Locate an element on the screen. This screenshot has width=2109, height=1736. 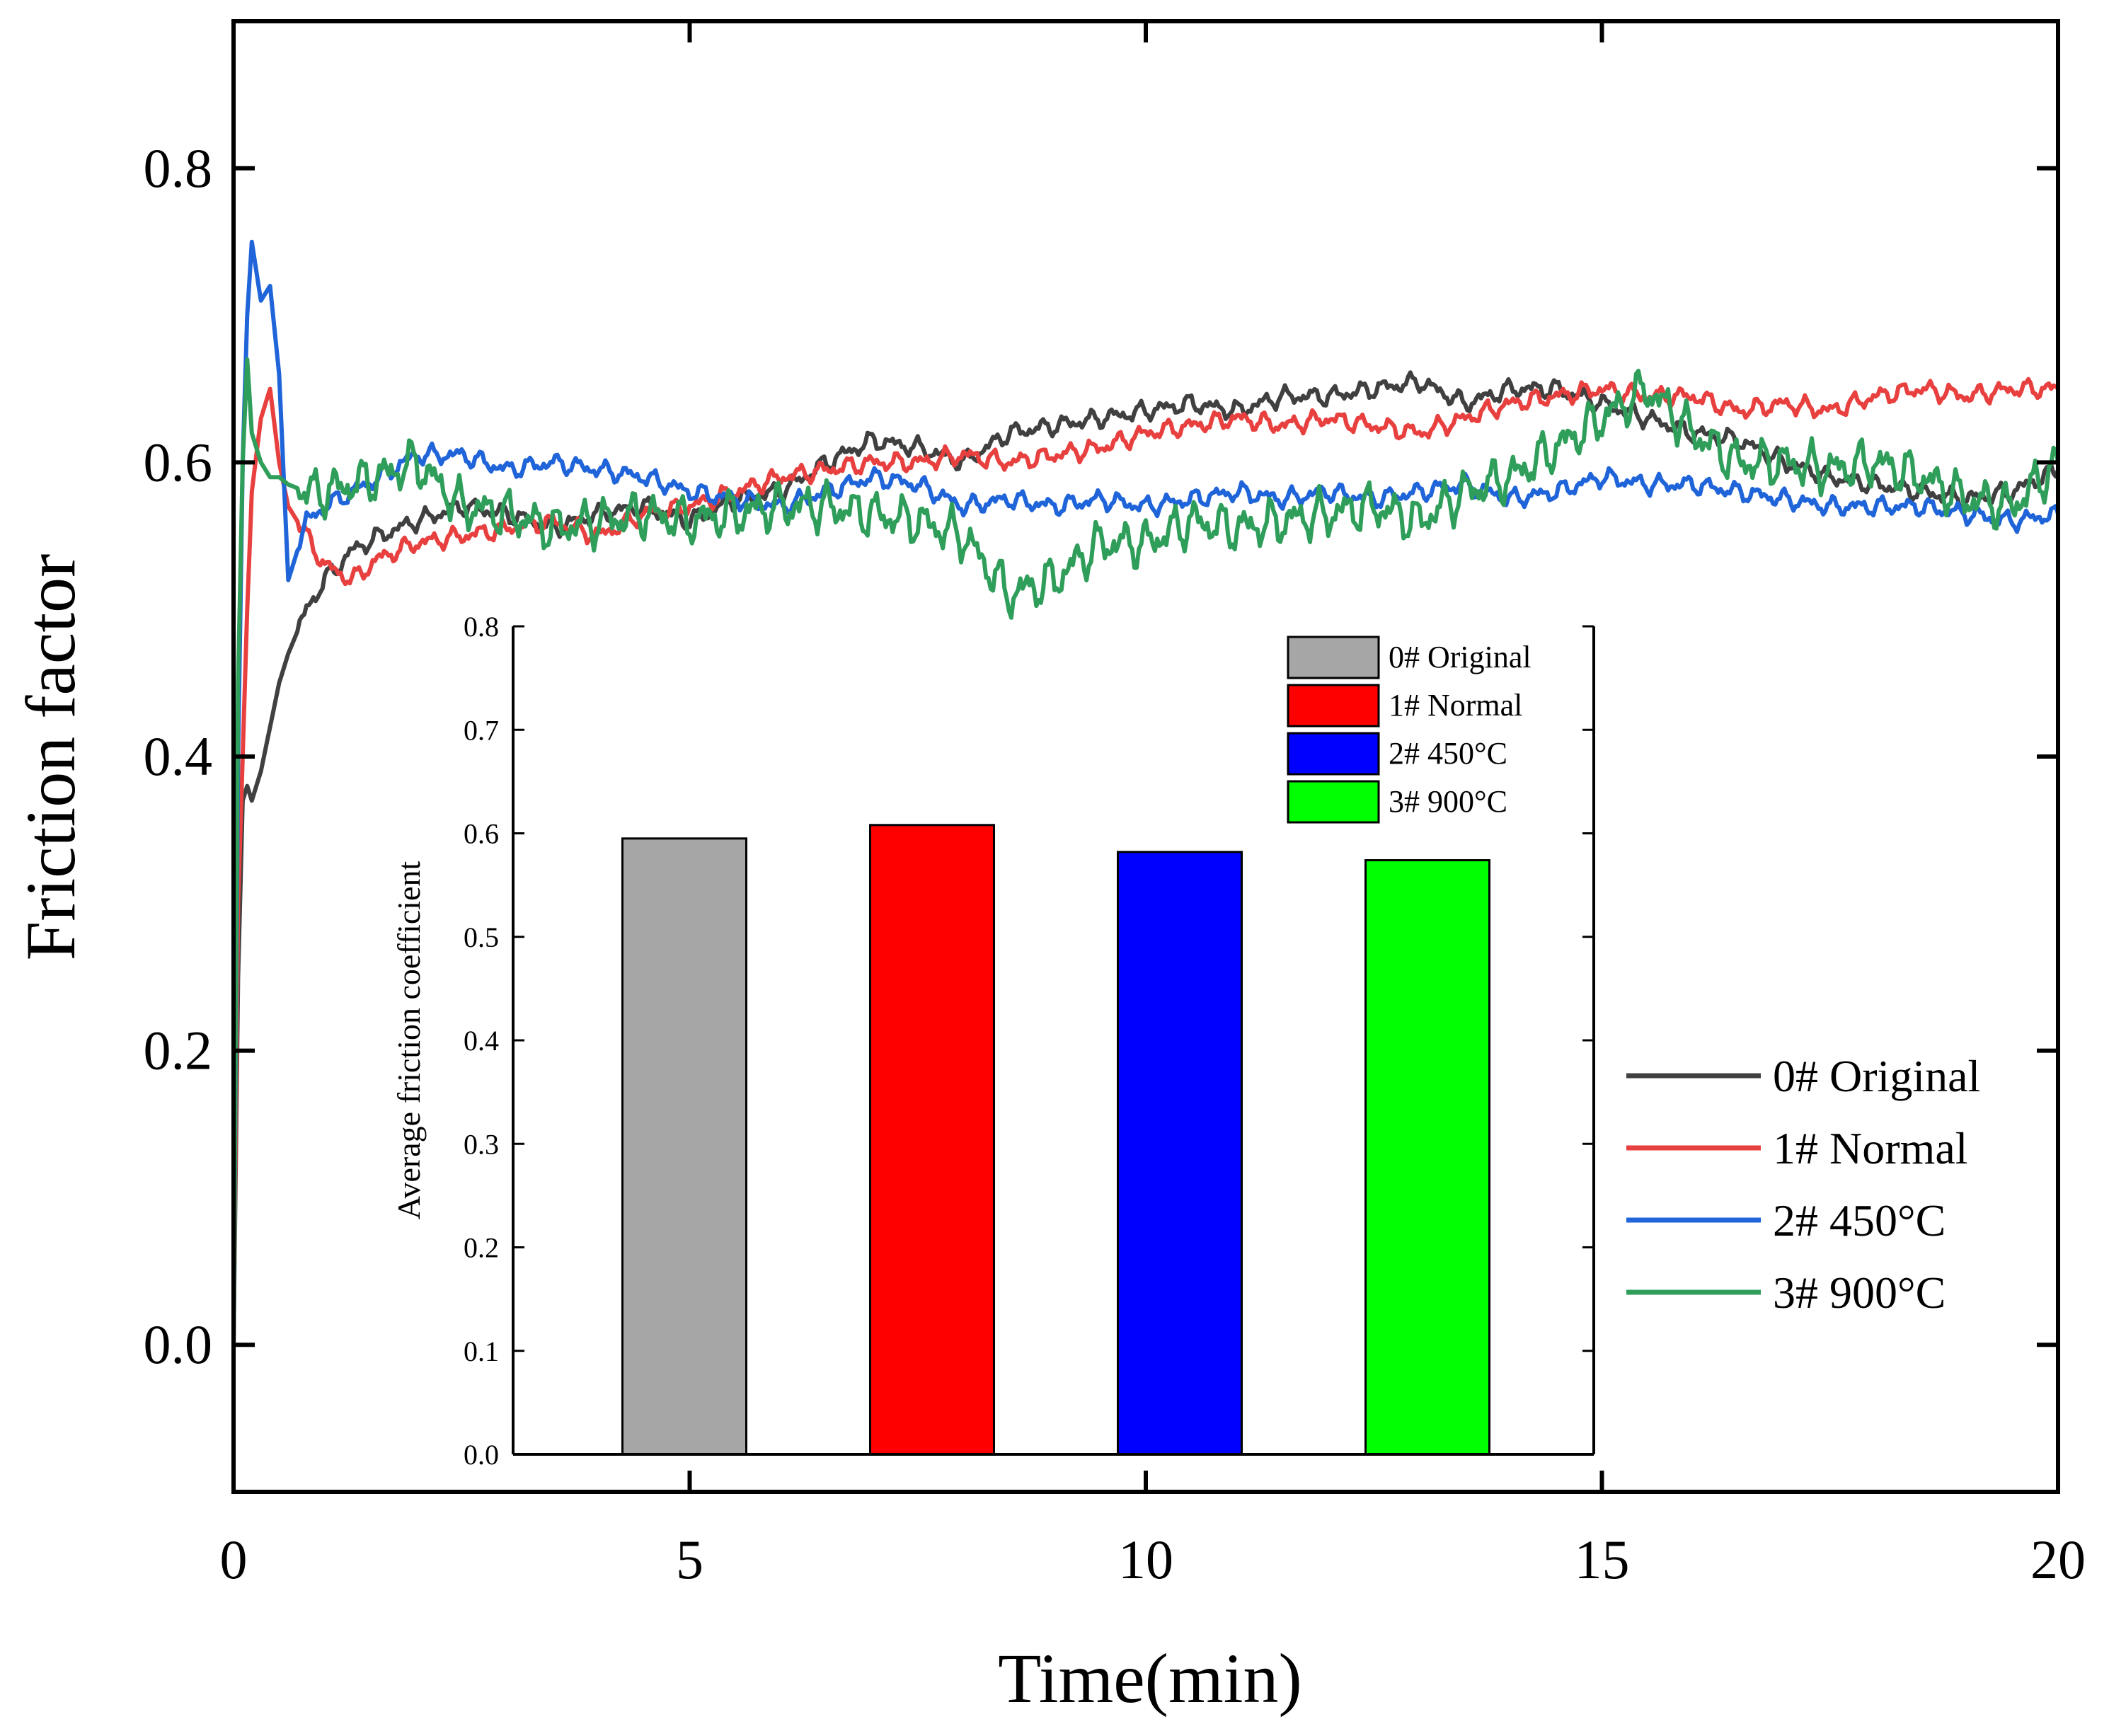
x-tick-label: 10 is located at coordinates (1145, 1560).